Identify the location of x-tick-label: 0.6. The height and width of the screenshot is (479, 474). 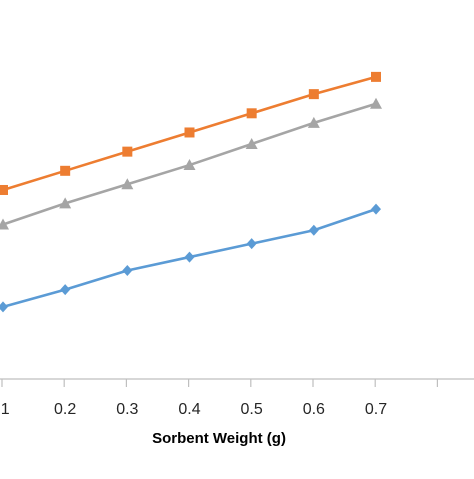
(314, 409).